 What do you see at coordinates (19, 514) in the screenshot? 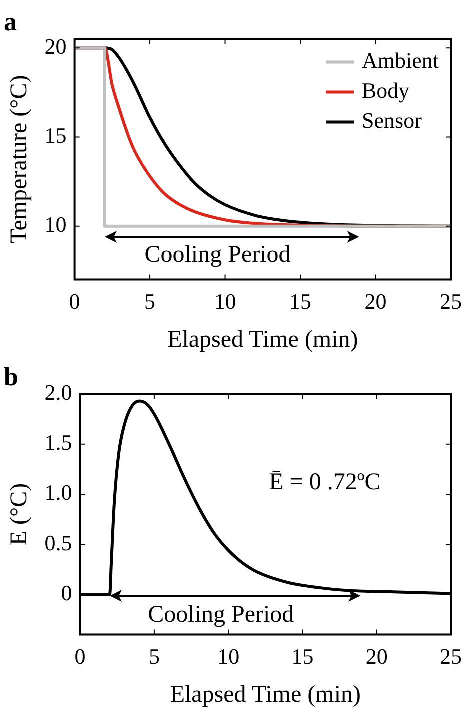
I see `y-axis-title: E (°C)` at bounding box center [19, 514].